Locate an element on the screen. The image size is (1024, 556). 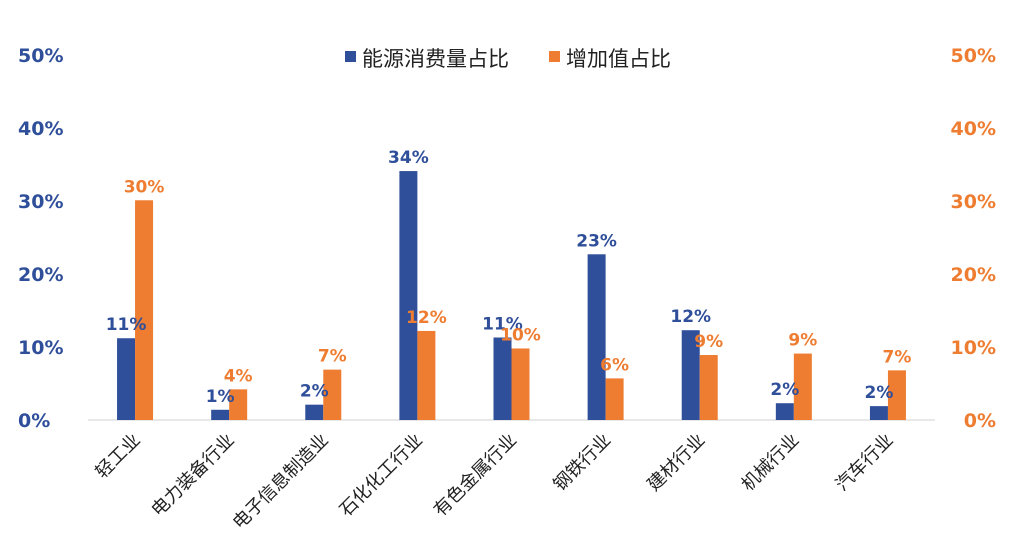
y-tick-right: 40% is located at coordinates (973, 129).